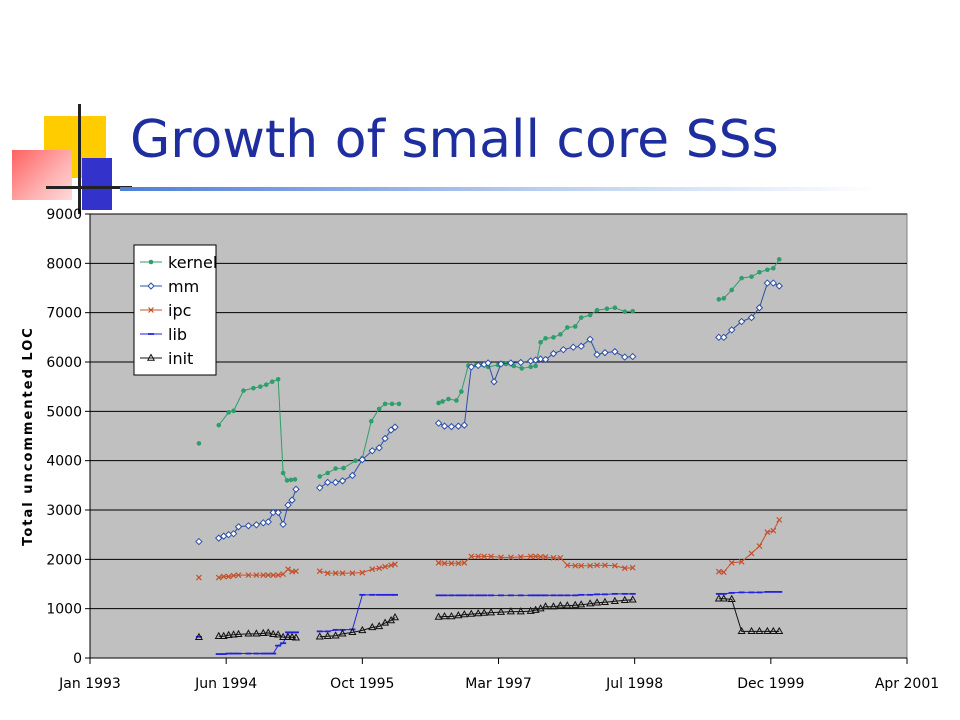 The width and height of the screenshot is (960, 720). What do you see at coordinates (192, 262) in the screenshot?
I see `legend-label-kernel: kernel` at bounding box center [192, 262].